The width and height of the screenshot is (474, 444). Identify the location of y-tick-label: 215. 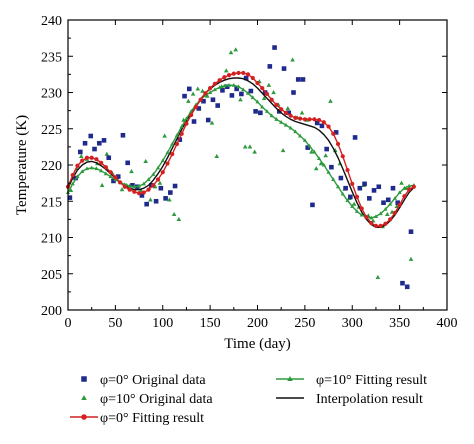
(51, 202).